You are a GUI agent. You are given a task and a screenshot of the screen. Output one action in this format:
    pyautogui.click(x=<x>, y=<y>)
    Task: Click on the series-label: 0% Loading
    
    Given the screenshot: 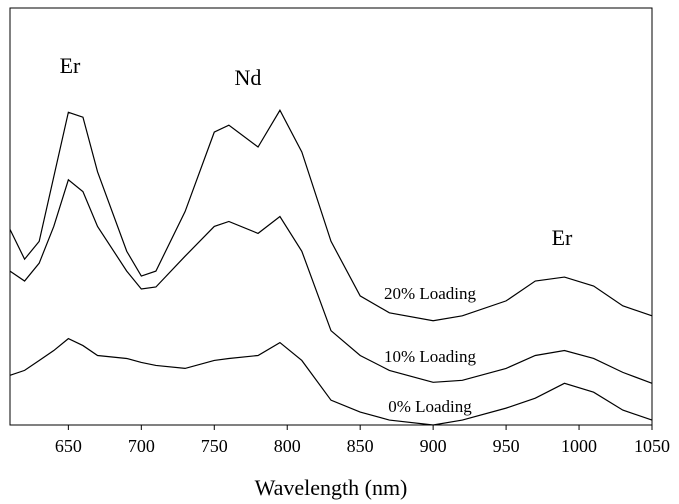 What is the action you would take?
    pyautogui.click(x=430, y=406)
    